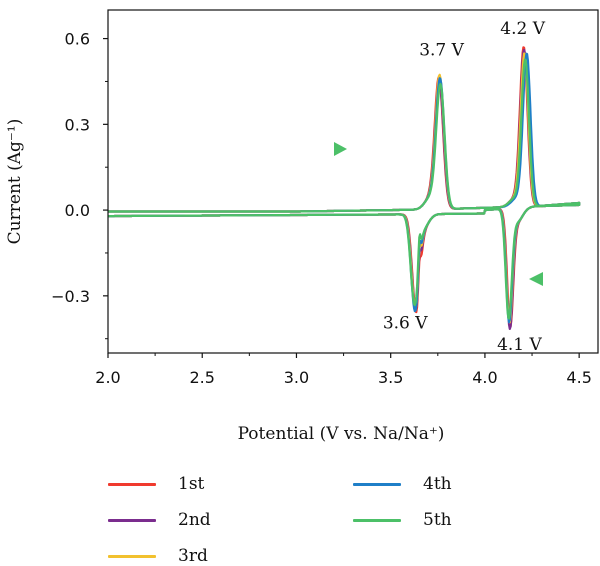  Describe the element at coordinates (402, 484) in the screenshot. I see `legend-item: 4th` at that location.